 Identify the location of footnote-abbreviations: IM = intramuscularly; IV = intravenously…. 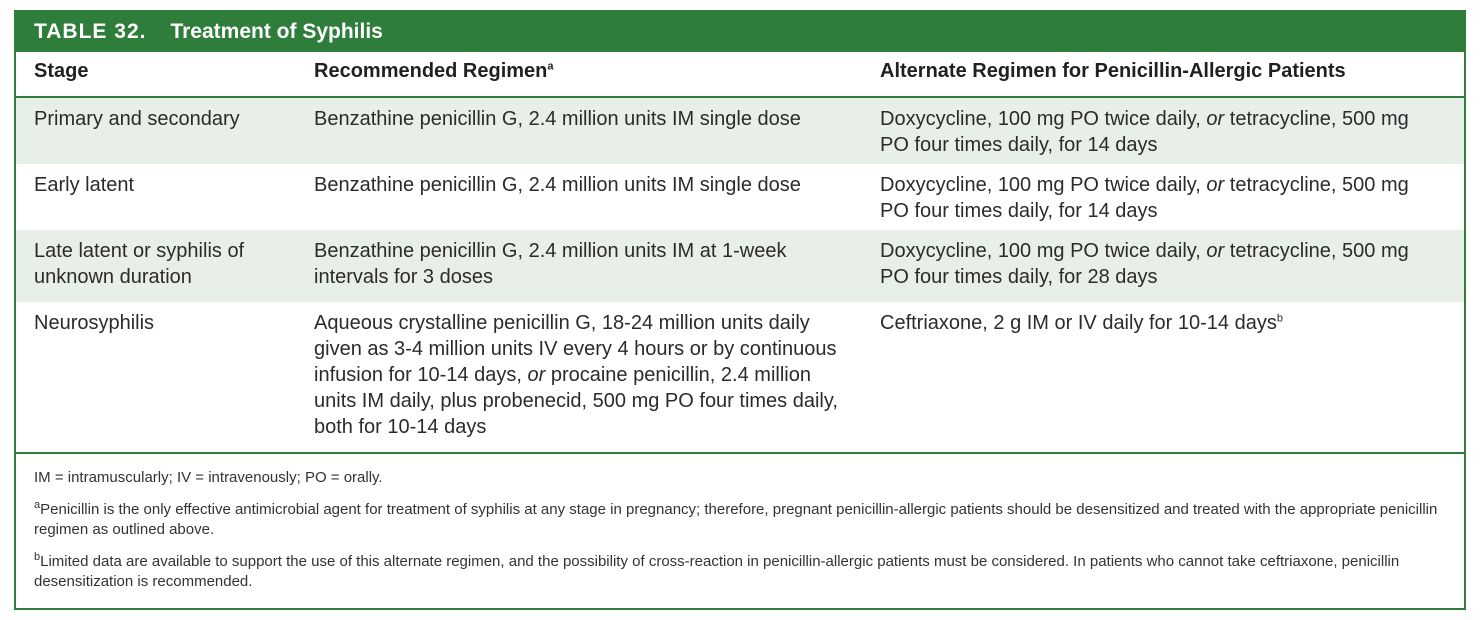
(208, 477).